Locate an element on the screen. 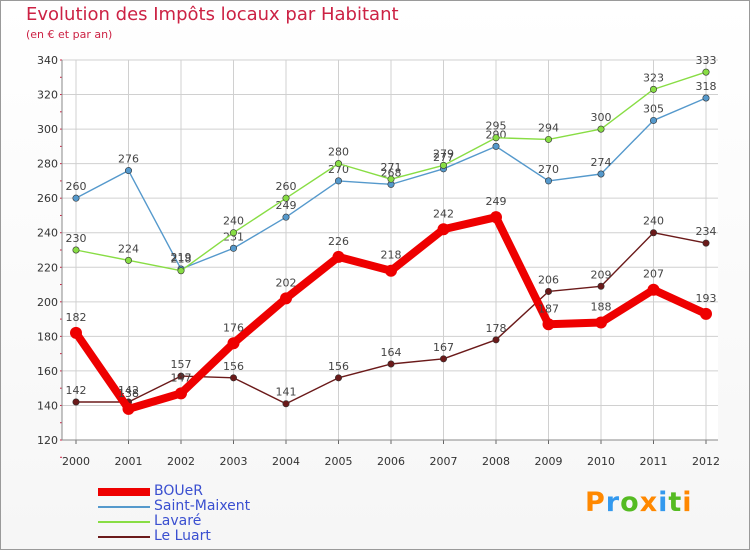 The height and width of the screenshot is (550, 750). data-label: 240 is located at coordinates (653, 221).